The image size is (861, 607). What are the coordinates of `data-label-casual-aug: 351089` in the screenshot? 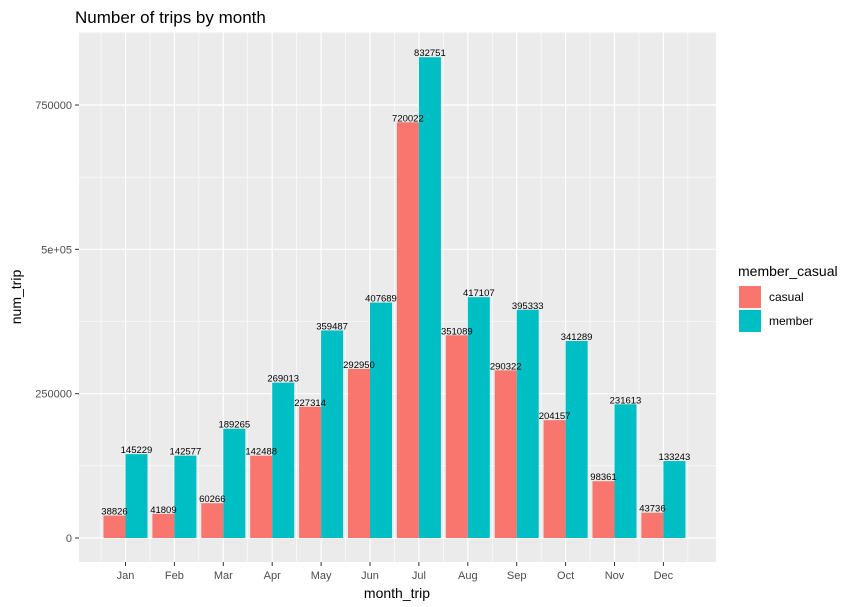 It's located at (457, 331).